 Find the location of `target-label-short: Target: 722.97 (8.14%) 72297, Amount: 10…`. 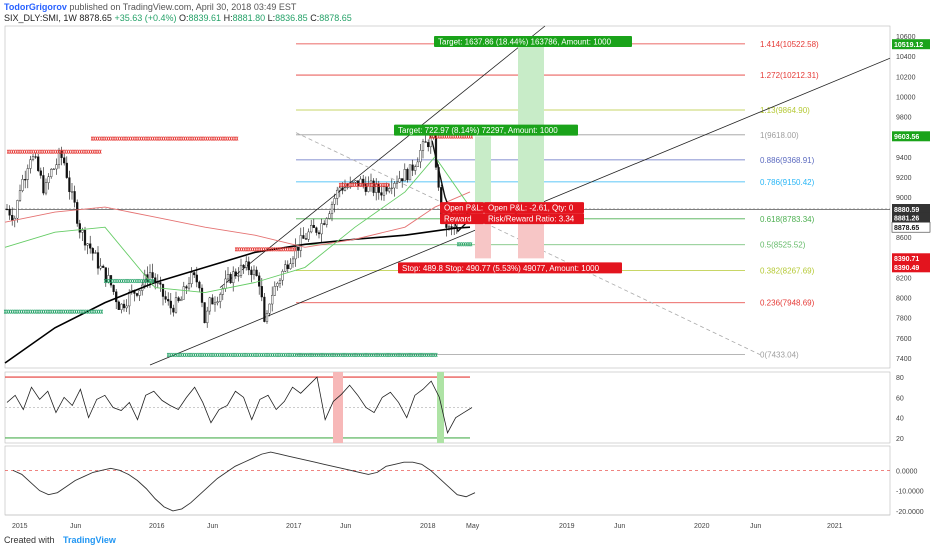

target-label-short: Target: 722.97 (8.14%) 72297, Amount: 10… is located at coordinates (478, 130).